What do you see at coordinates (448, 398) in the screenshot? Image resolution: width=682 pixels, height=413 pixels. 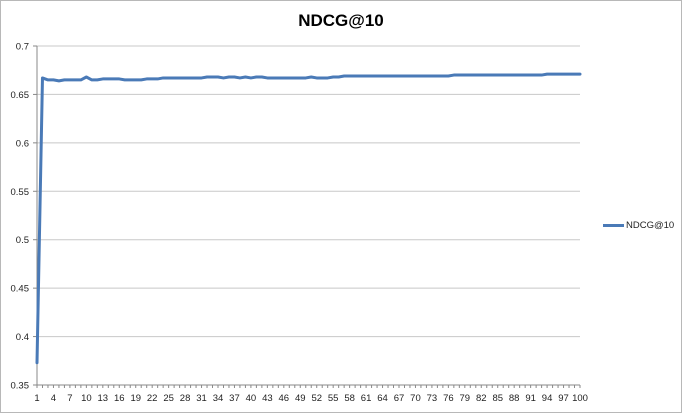 I see `x-tick-label: 76` at bounding box center [448, 398].